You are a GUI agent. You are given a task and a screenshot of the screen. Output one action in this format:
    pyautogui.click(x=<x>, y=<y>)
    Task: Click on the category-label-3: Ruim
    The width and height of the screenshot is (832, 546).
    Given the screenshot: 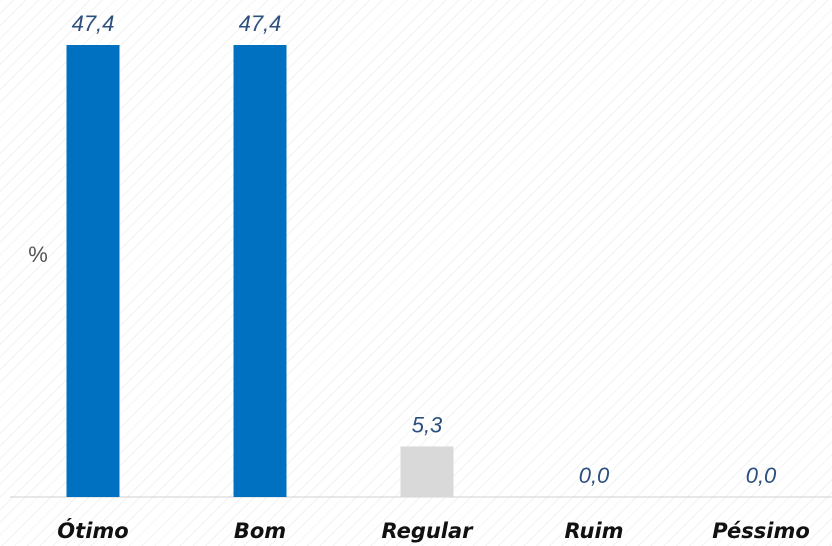 What is the action you would take?
    pyautogui.click(x=593, y=531)
    